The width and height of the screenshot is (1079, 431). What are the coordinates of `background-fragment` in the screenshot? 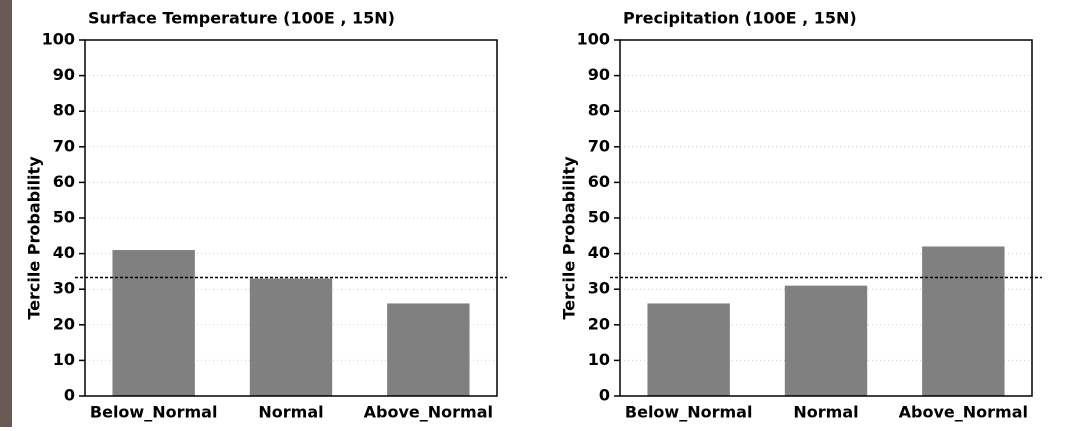 It's located at (6, 213).